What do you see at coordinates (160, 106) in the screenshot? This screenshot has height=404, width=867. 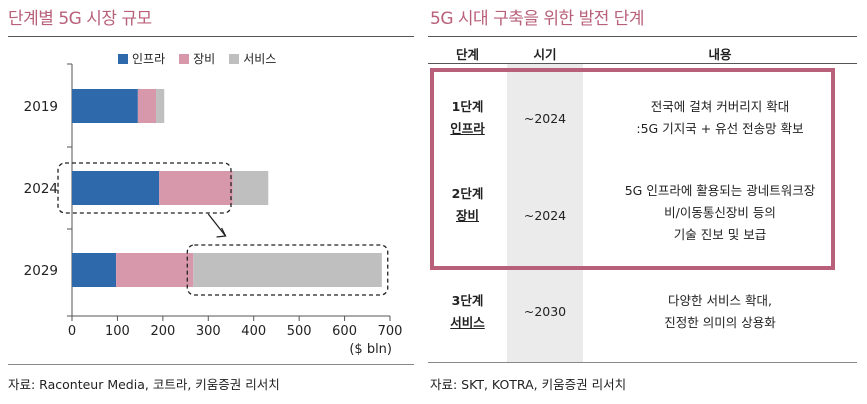 I see `bar-2019-서비스` at bounding box center [160, 106].